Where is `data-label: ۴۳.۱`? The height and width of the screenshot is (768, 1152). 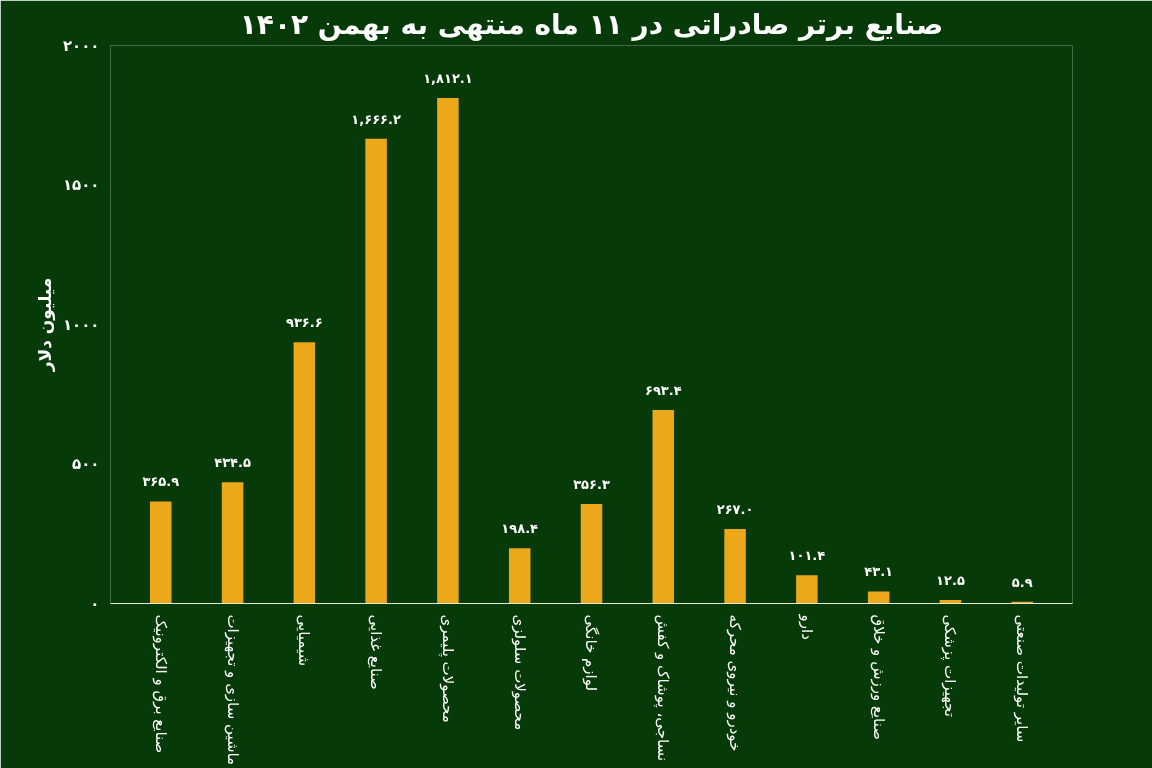
data-label: ۴۳.۱ is located at coordinates (879, 572).